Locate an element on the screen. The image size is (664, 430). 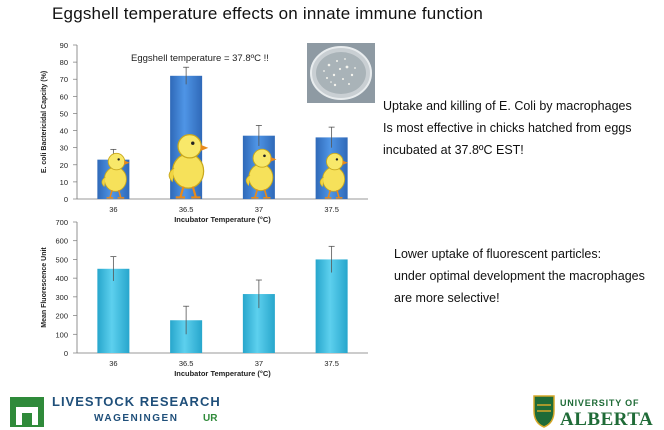
livestock-research-logo: LIVESTOCK RESEARCH WAGENINGEN UR is located at coordinates (115, 410).